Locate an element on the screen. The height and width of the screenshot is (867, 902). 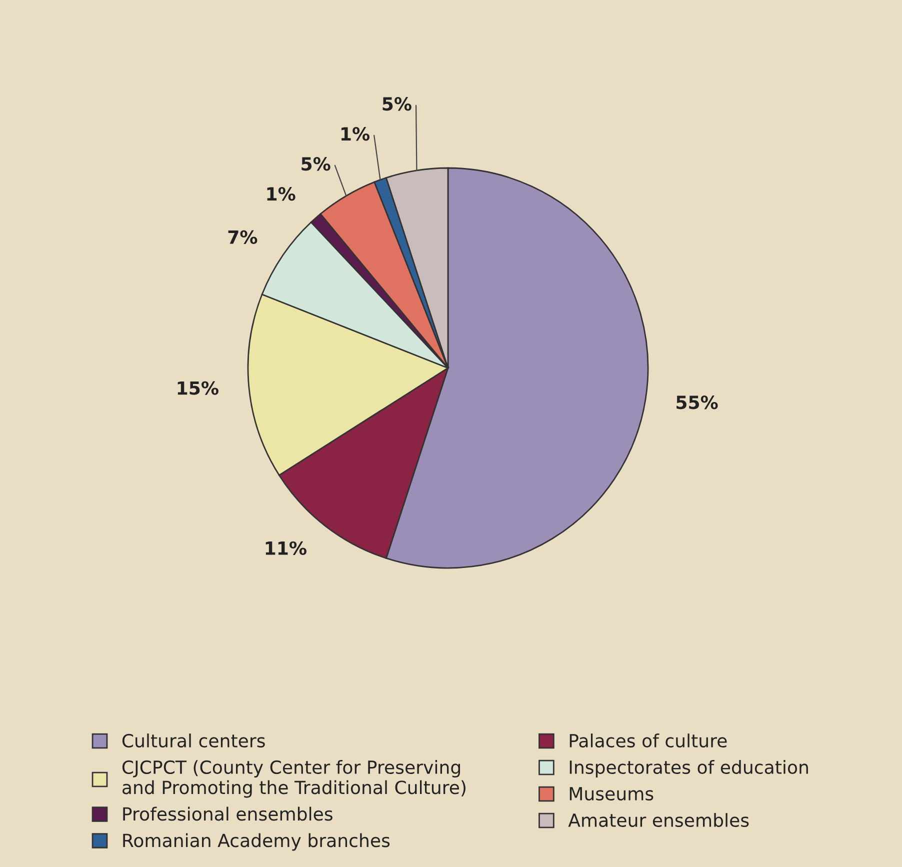
legend-label: Palaces of culture is located at coordinates (648, 741).